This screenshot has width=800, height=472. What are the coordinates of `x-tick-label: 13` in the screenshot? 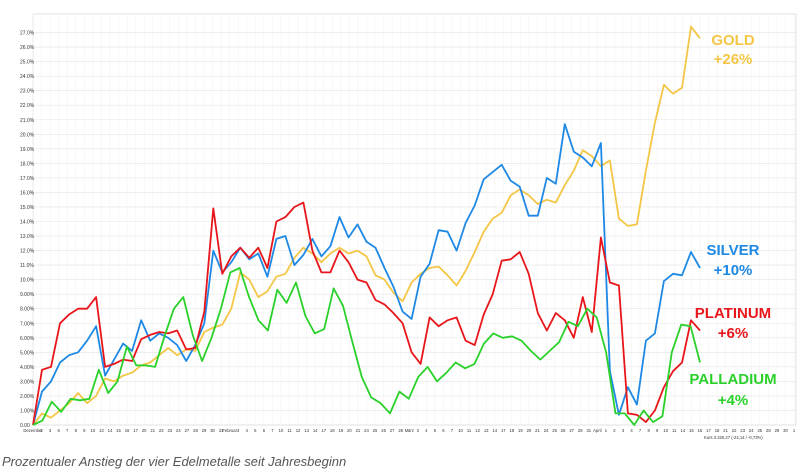 It's located at (486, 430).